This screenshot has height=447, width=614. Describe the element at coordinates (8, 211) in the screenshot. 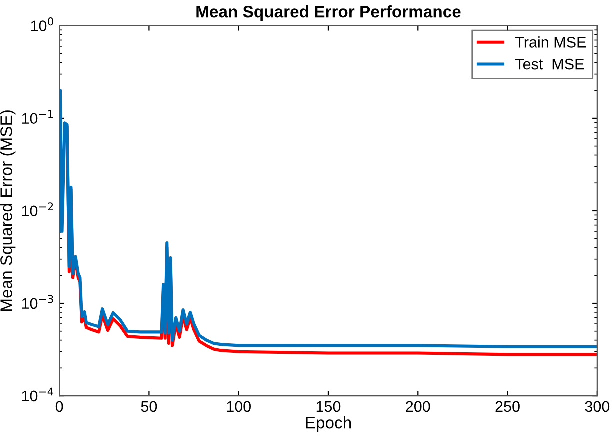

I see `y-axis-title: Mean Squared Error (MSE)` at that location.